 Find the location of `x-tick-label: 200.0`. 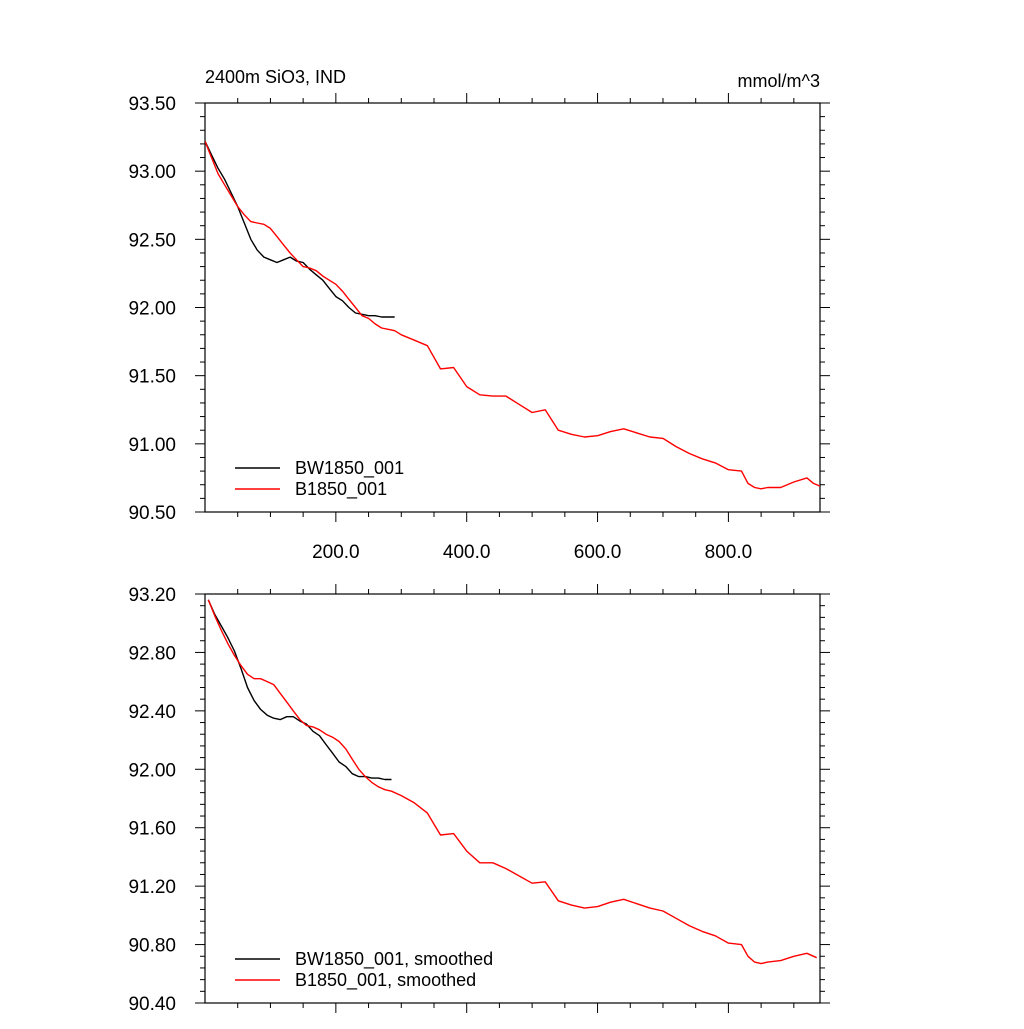

x-tick-label: 200.0 is located at coordinates (336, 552).